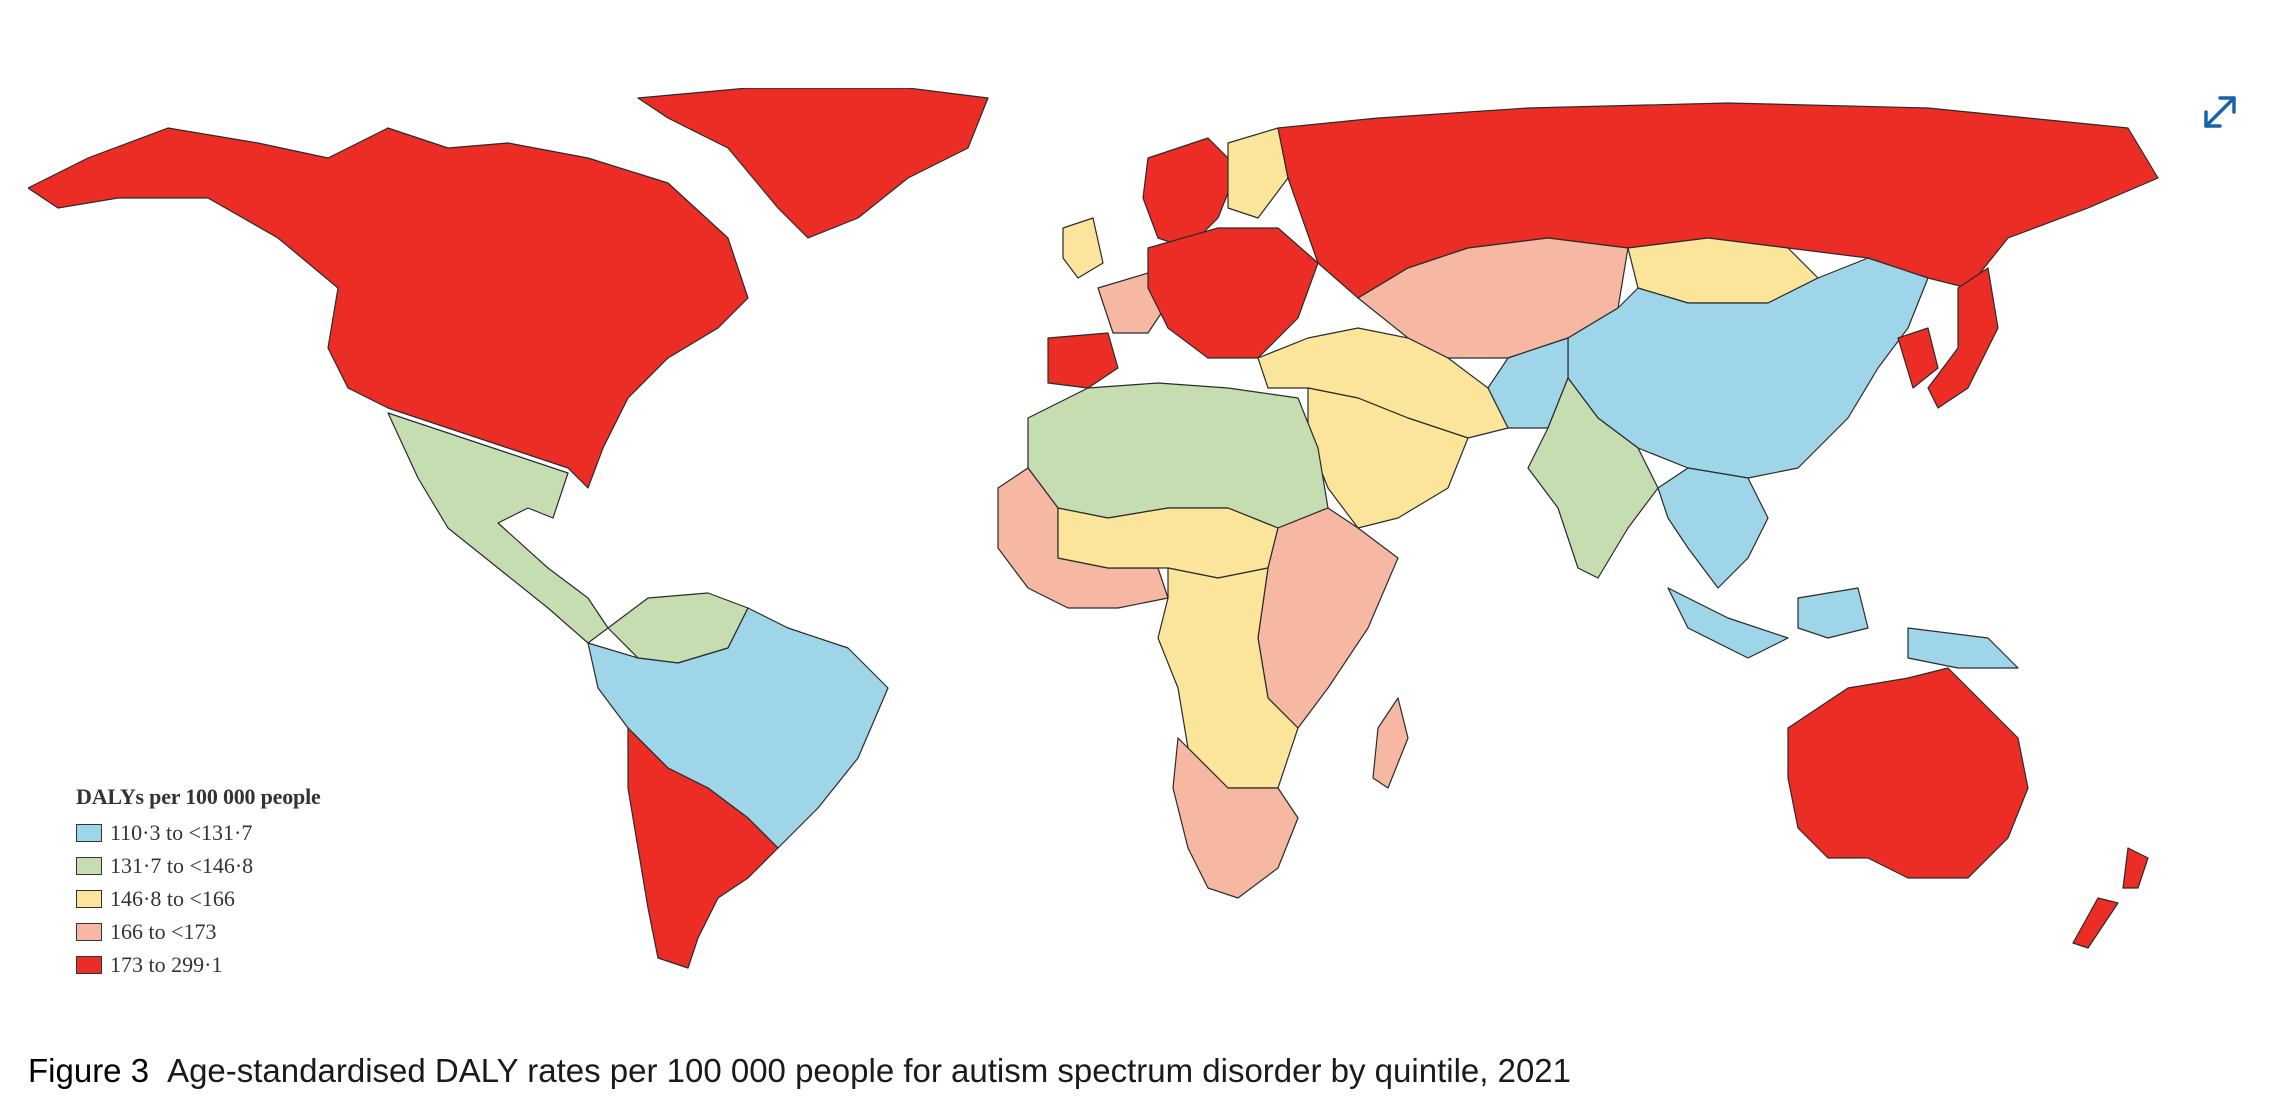 The height and width of the screenshot is (1120, 2290). What do you see at coordinates (1908, 773) in the screenshot?
I see `region-australia` at bounding box center [1908, 773].